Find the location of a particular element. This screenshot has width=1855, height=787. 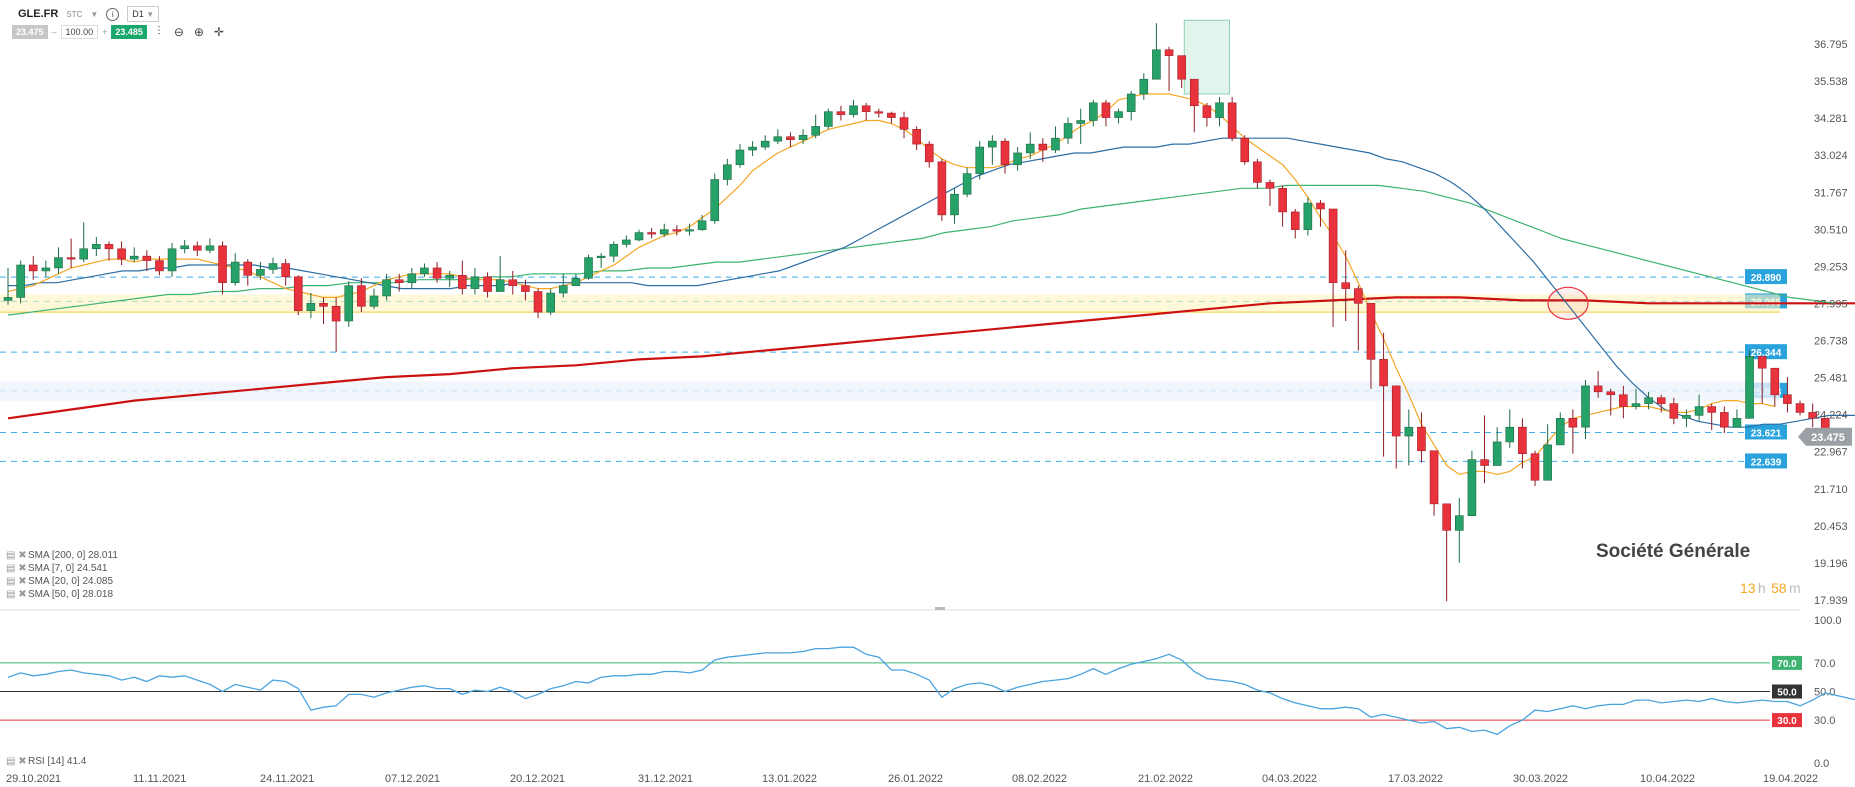

symbol-label: GLE.FR is located at coordinates (38, 14).